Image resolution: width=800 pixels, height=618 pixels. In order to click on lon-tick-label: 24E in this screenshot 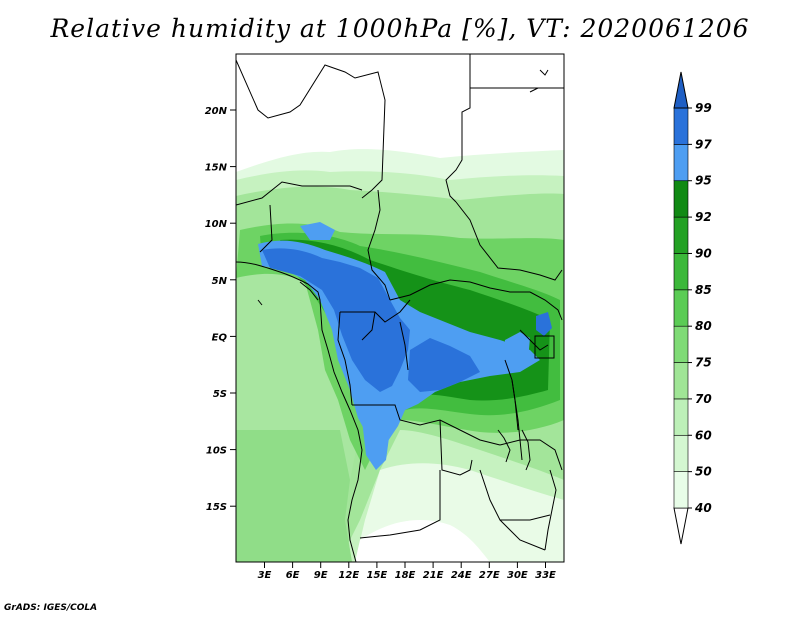, I will do `click(461, 575)`.